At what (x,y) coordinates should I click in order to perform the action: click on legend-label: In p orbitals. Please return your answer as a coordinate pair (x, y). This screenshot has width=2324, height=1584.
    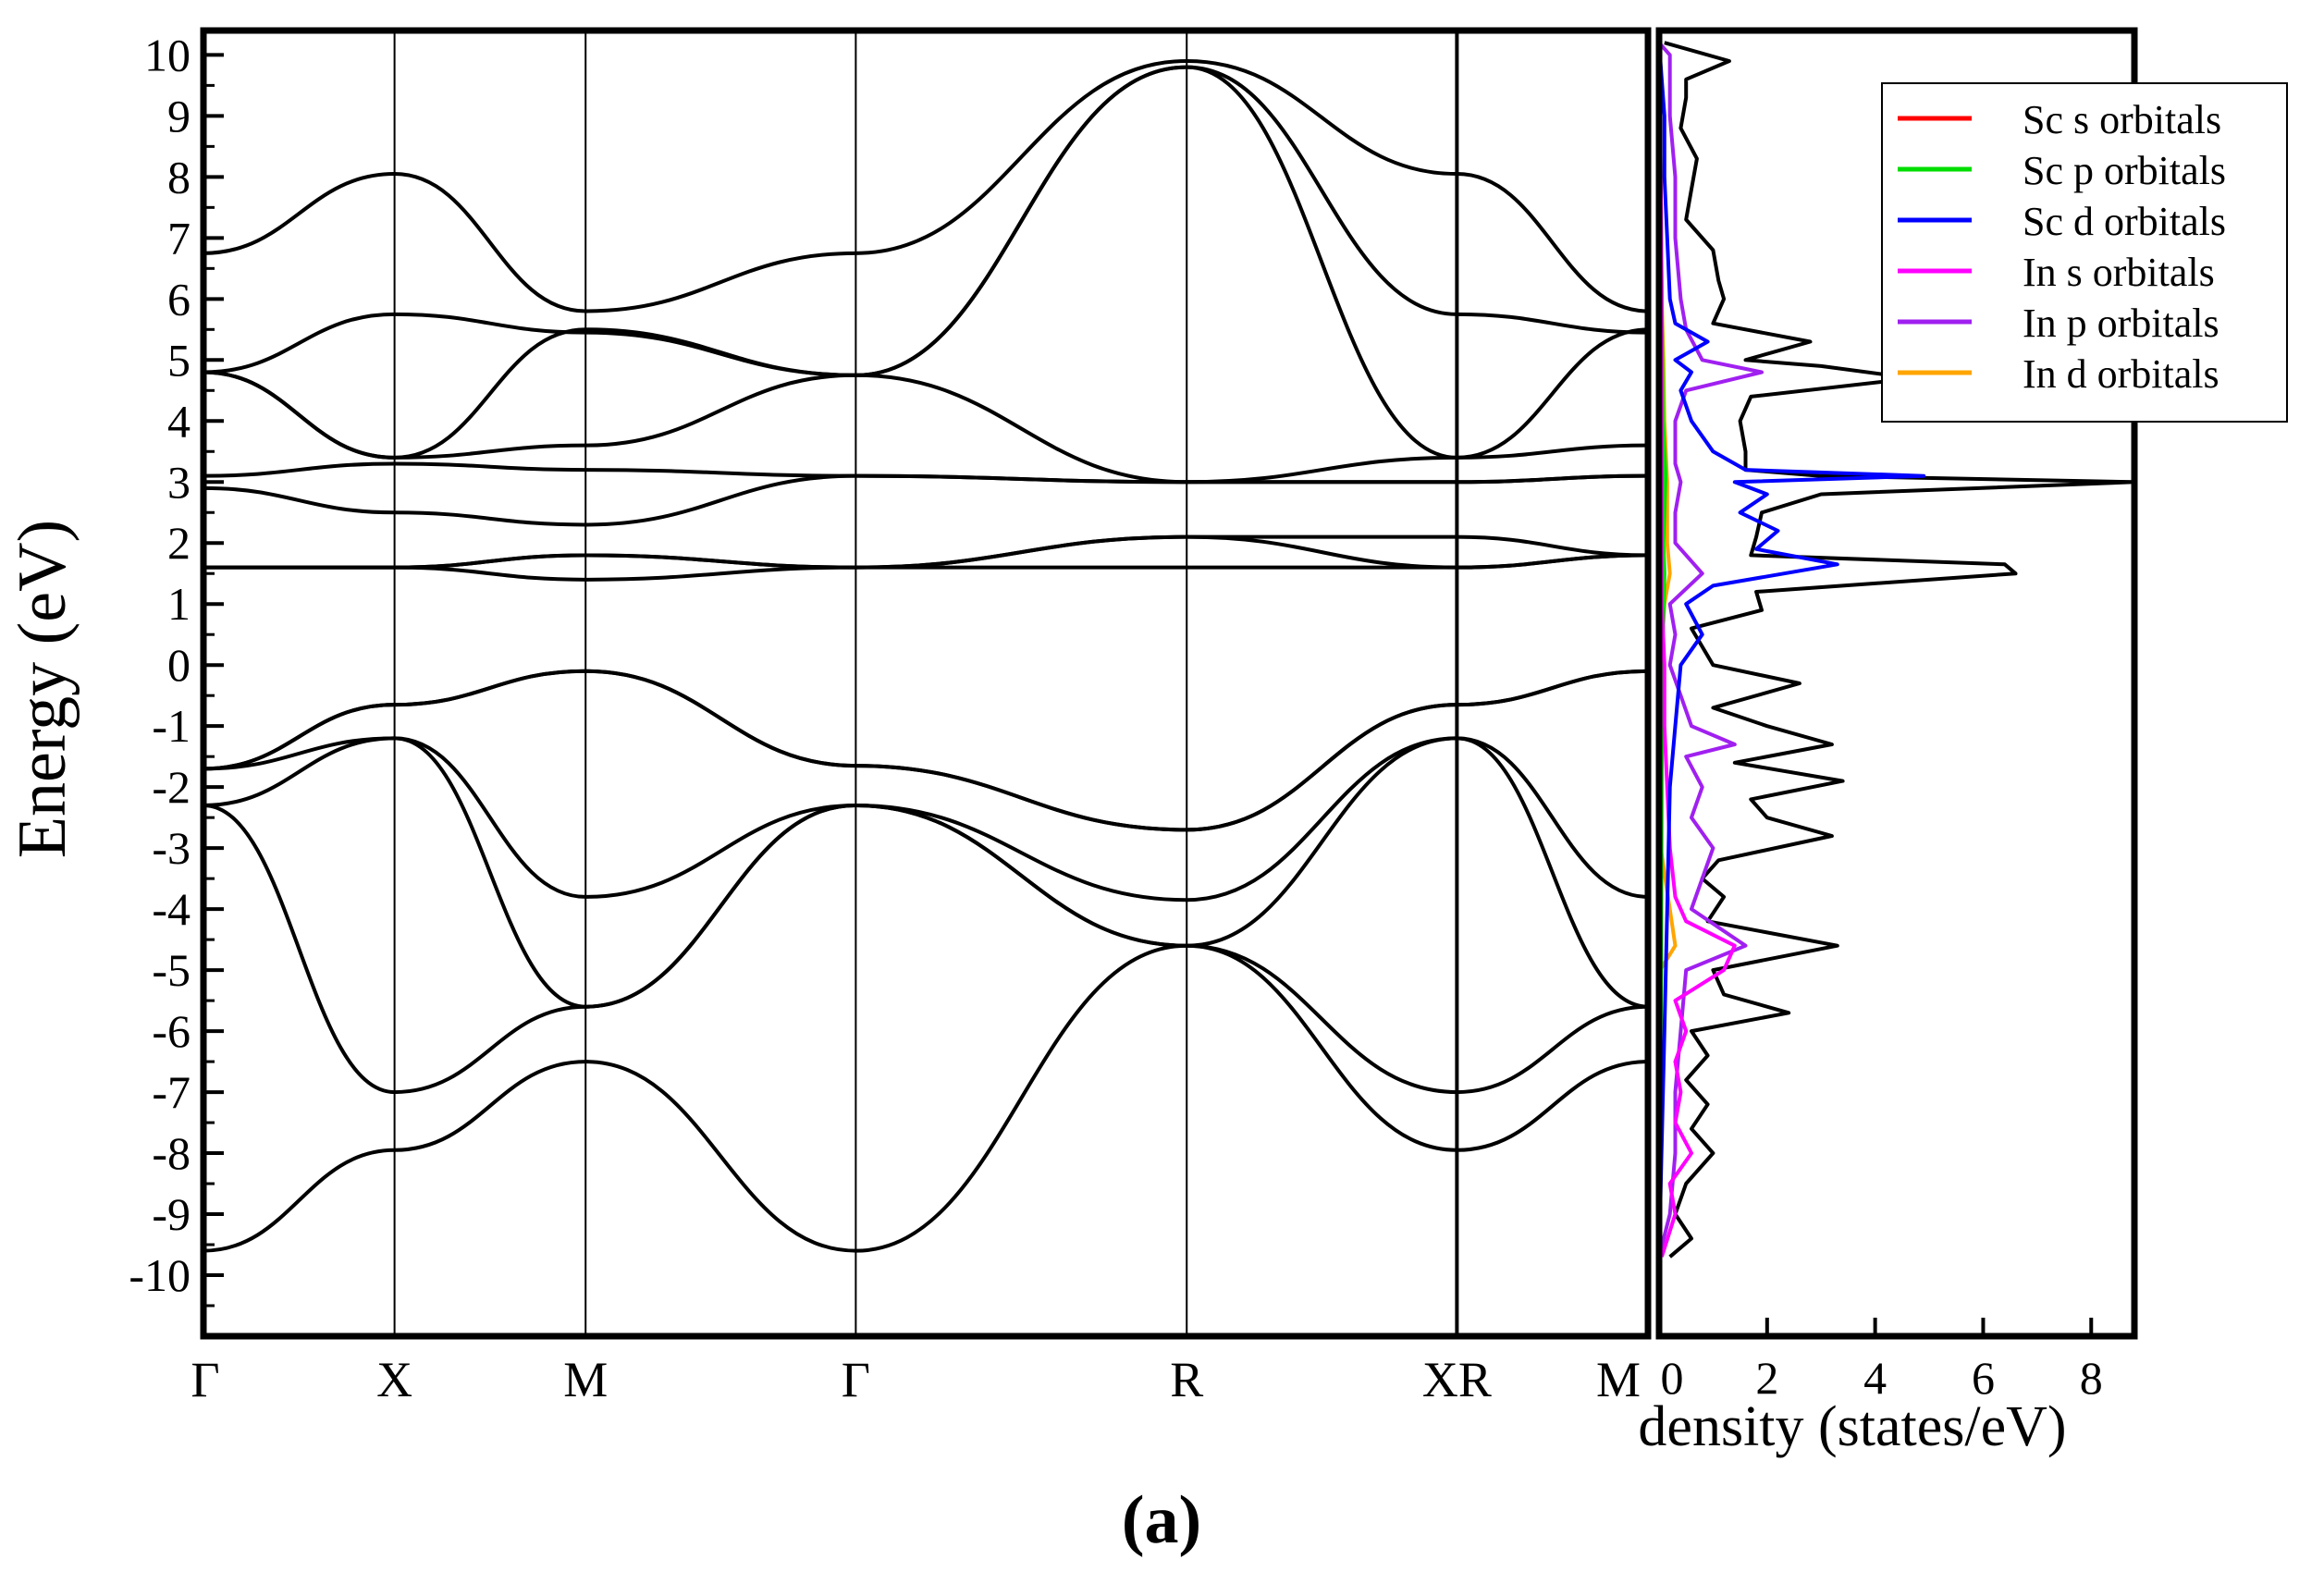
    Looking at the image, I should click on (2121, 324).